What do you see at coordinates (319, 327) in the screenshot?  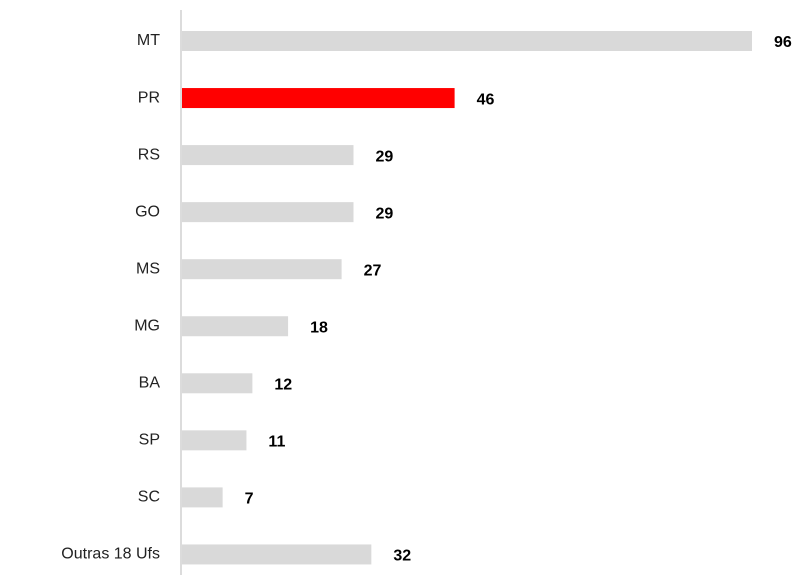 I see `value-label: 18` at bounding box center [319, 327].